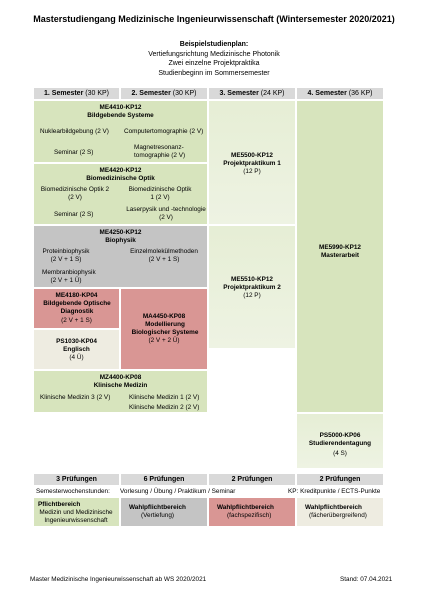  I want to click on subtitle-heading: Beispielstudienplan:, so click(214, 44).